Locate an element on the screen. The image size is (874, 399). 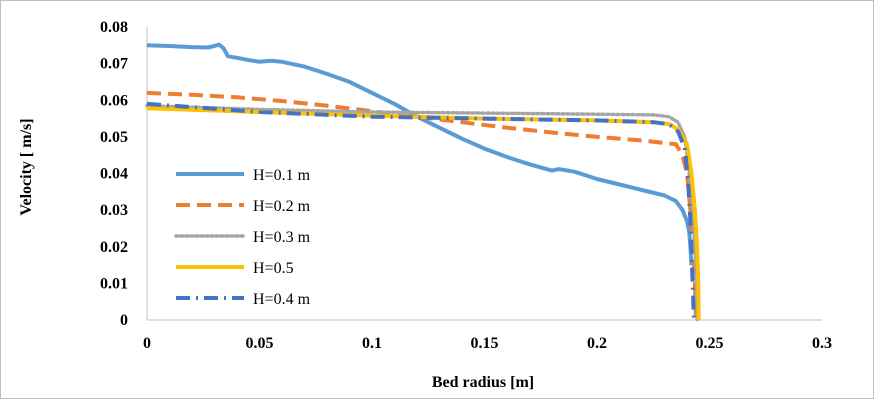
legend-item: H=0.4 m is located at coordinates (243, 299).